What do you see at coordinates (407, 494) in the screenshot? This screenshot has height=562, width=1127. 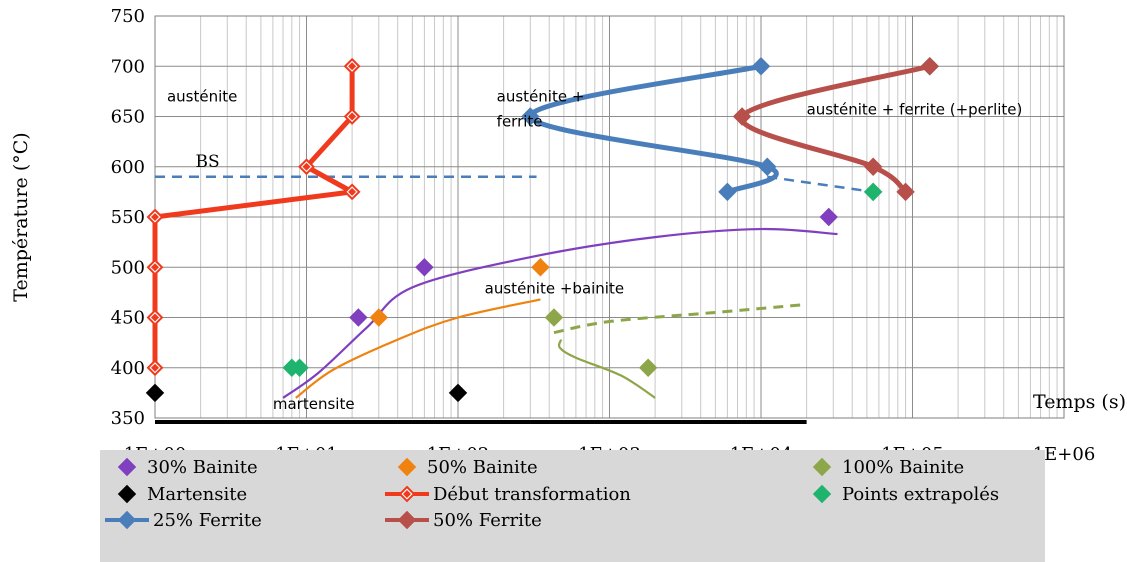 I see `legend-marker-core` at bounding box center [407, 494].